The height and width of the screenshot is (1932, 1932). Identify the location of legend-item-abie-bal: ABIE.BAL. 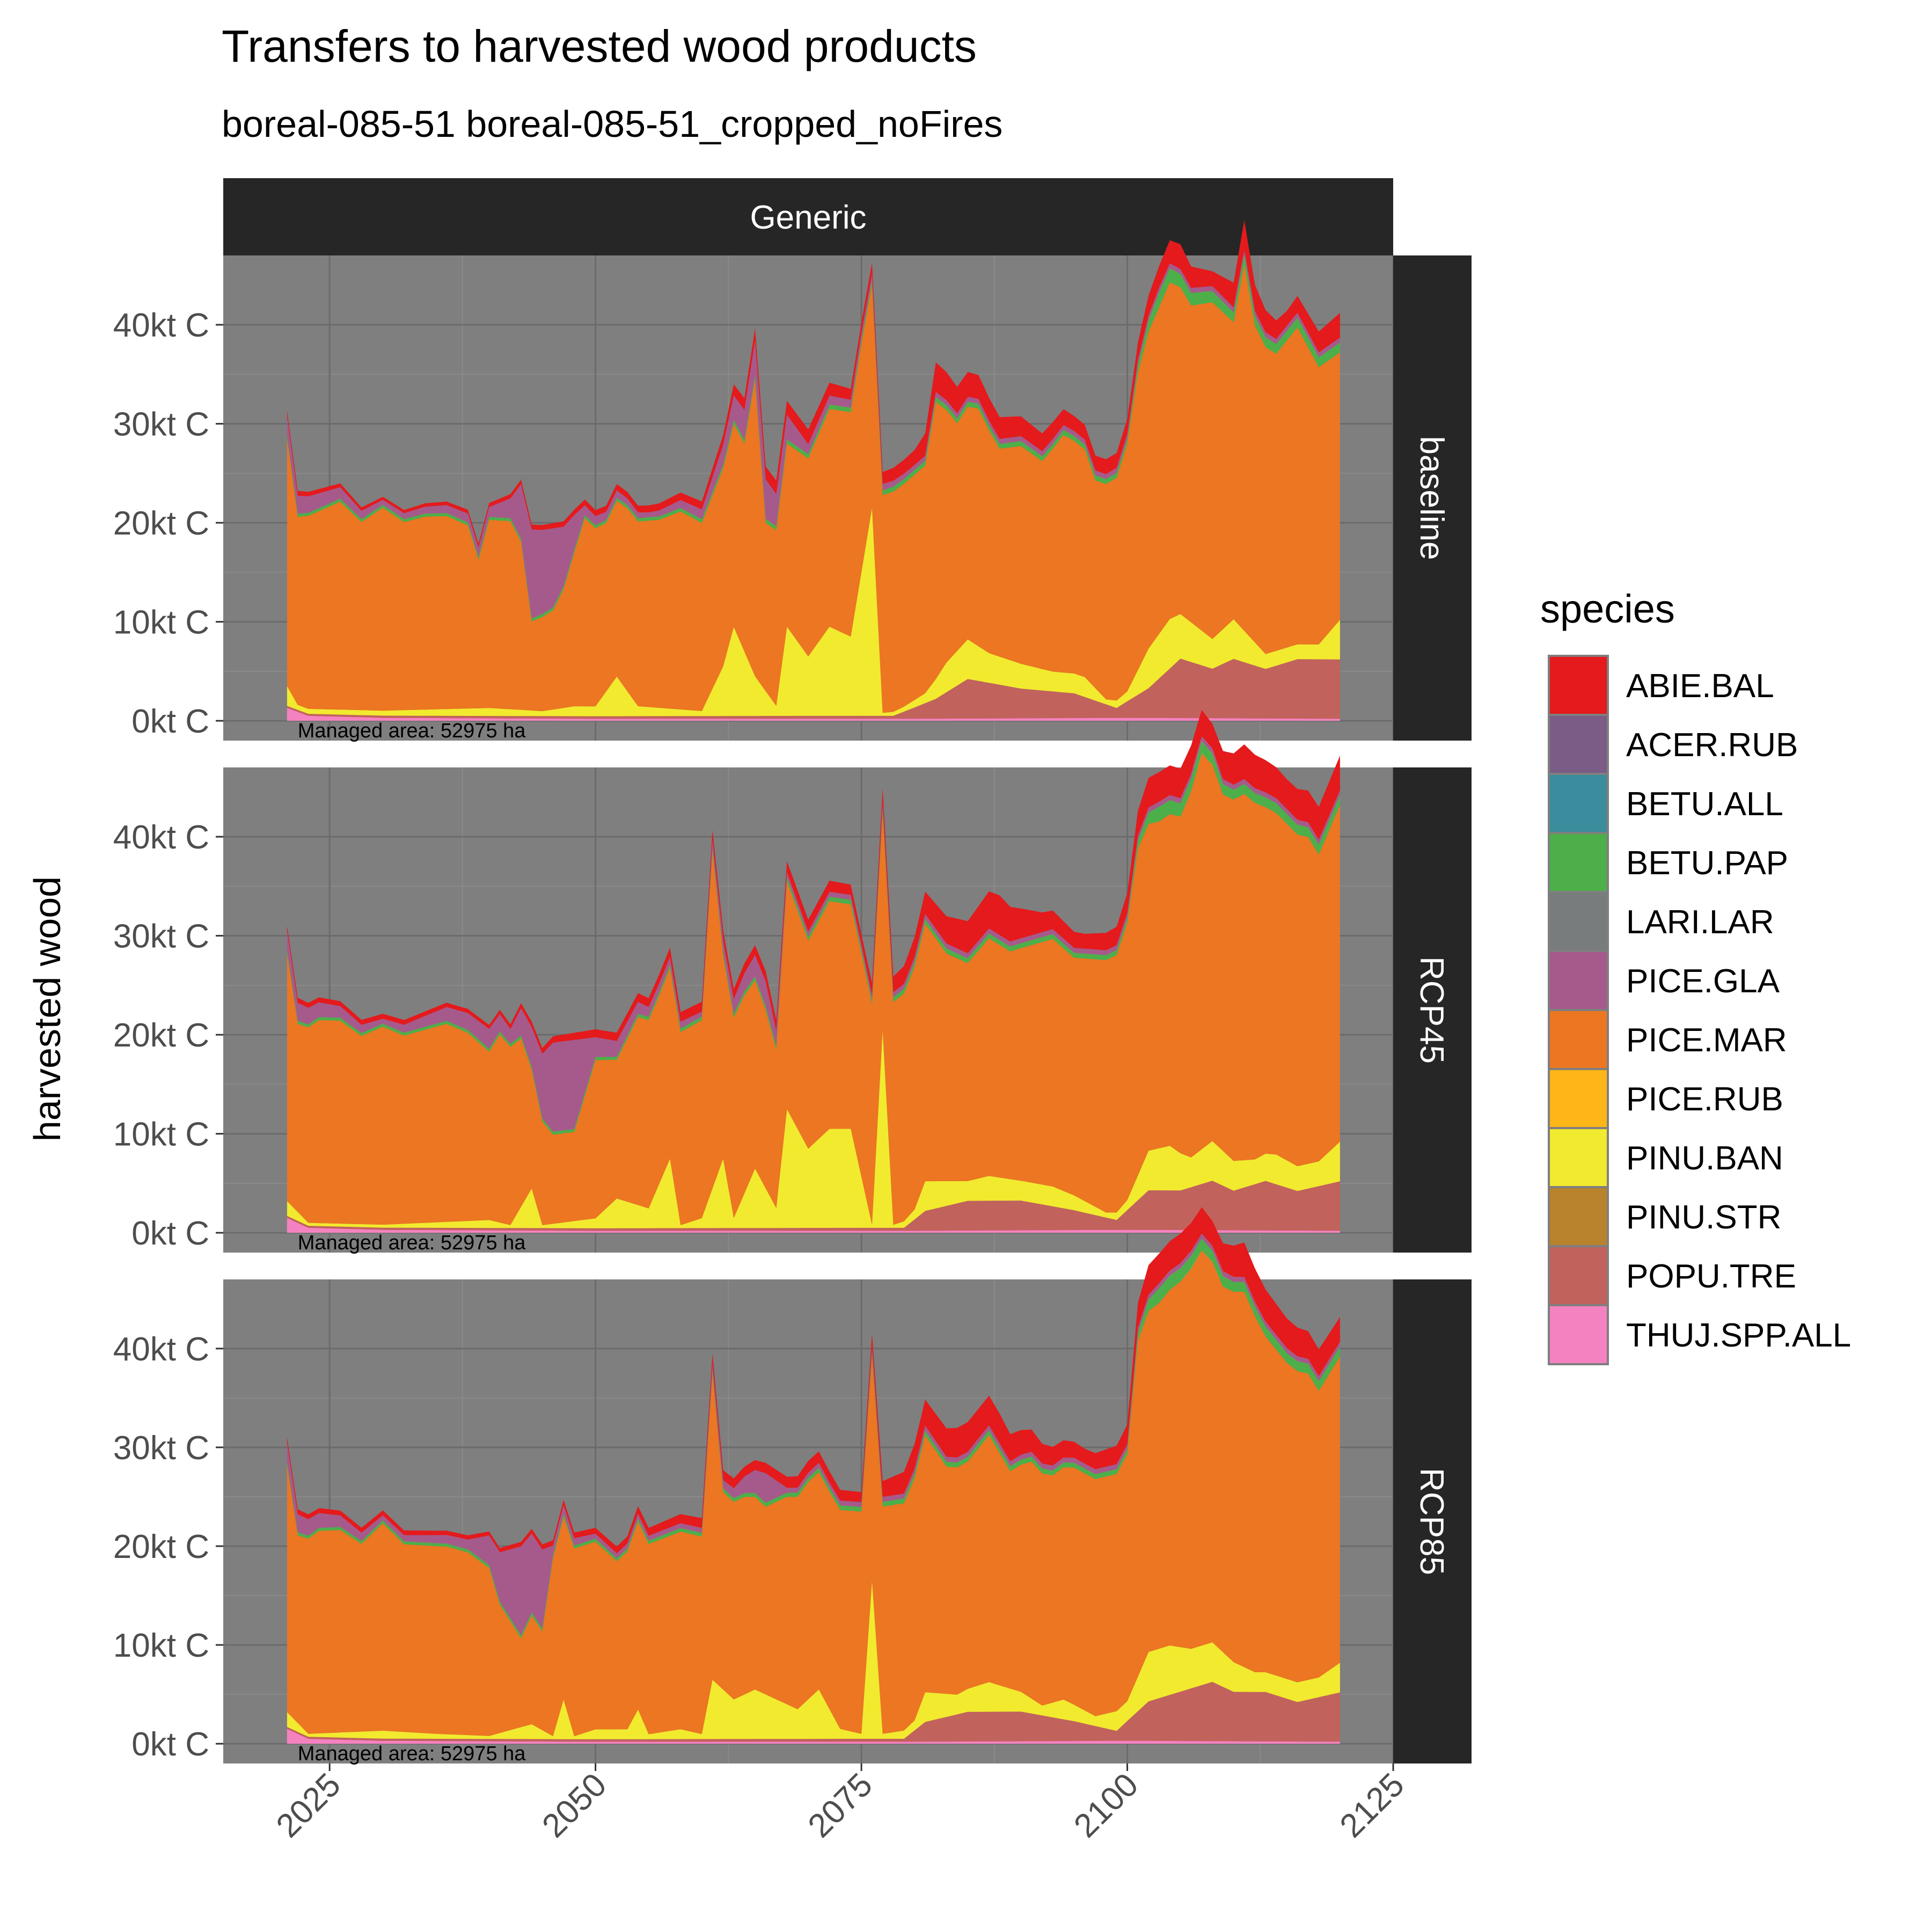
(1661, 685).